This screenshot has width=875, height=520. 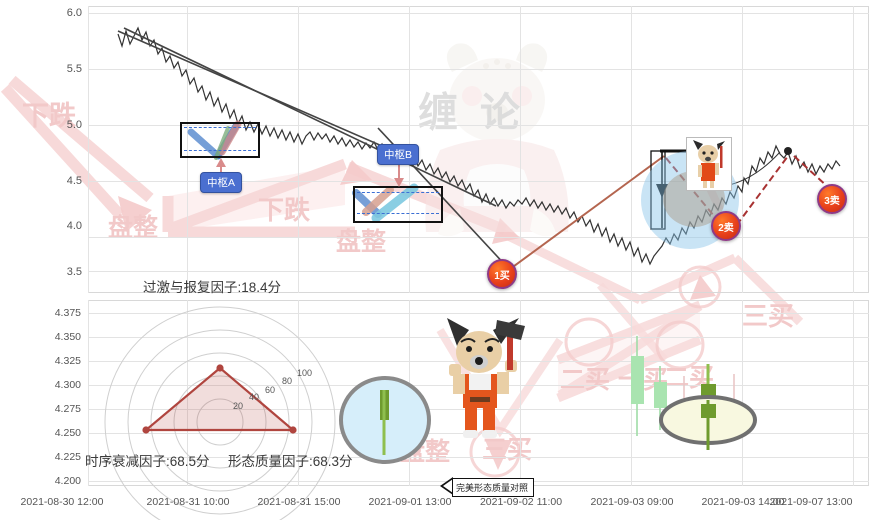 What do you see at coordinates (726, 226) in the screenshot?
I see `marker-sell2: 2卖` at bounding box center [726, 226].